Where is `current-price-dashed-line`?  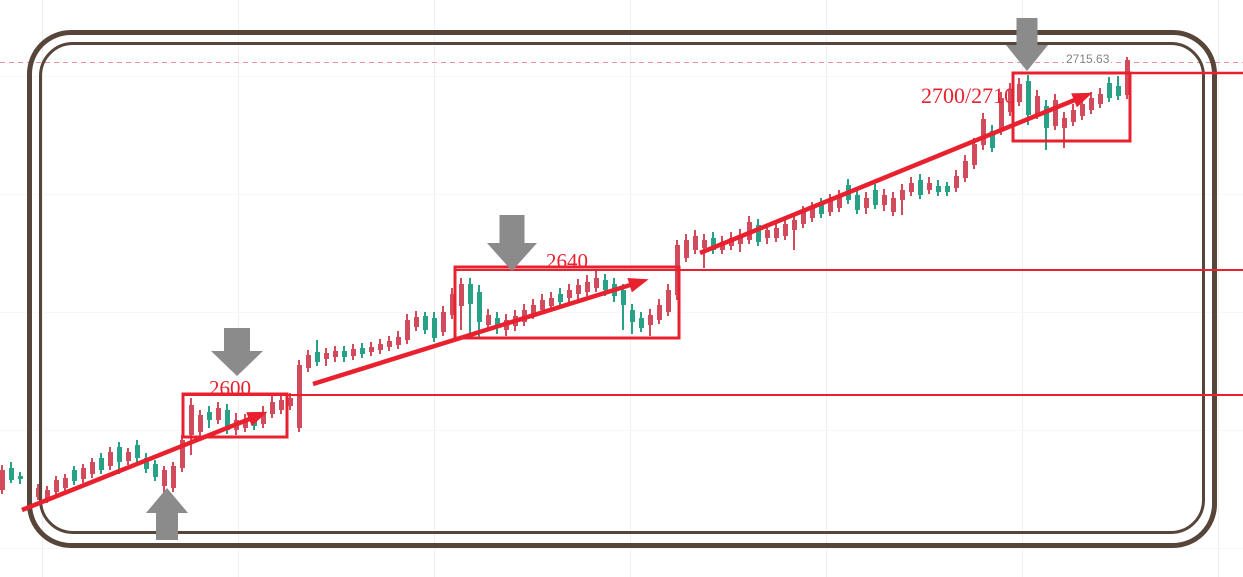 current-price-dashed-line is located at coordinates (621, 62).